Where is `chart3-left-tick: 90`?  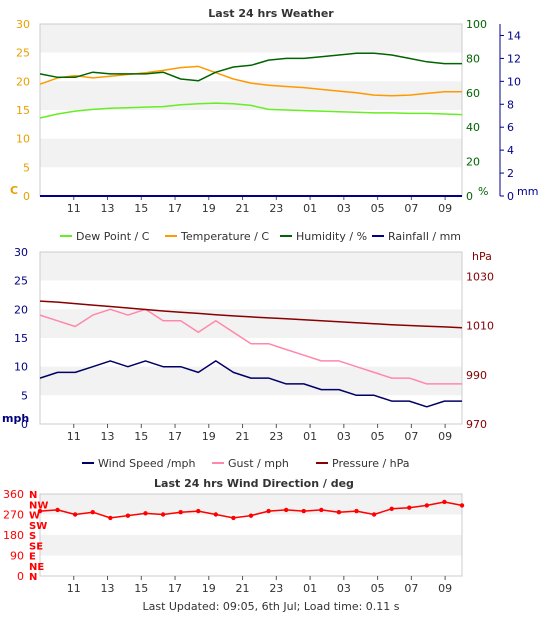
chart3-left-tick: 90 is located at coordinates (17, 556).